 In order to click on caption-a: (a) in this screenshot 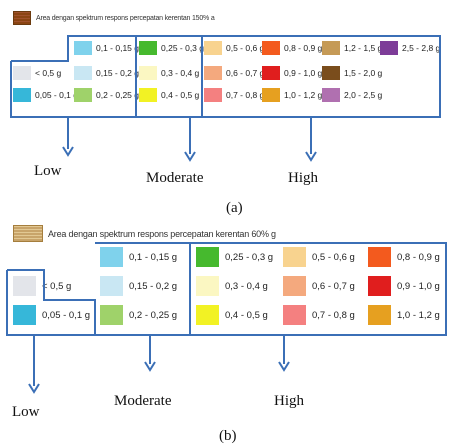, I will do `click(234, 208)`.